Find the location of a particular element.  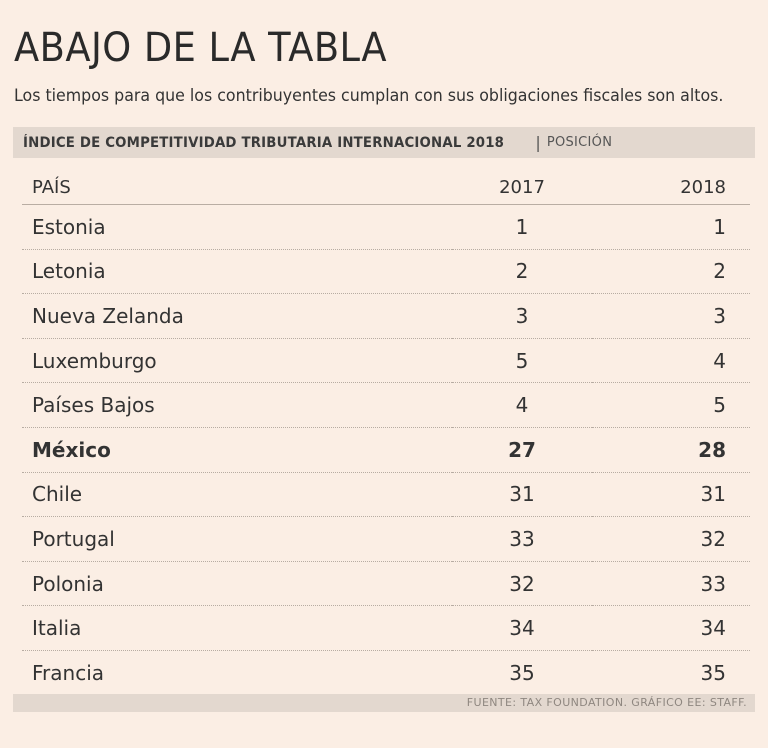

cell-2017: 31 is located at coordinates (522, 495).